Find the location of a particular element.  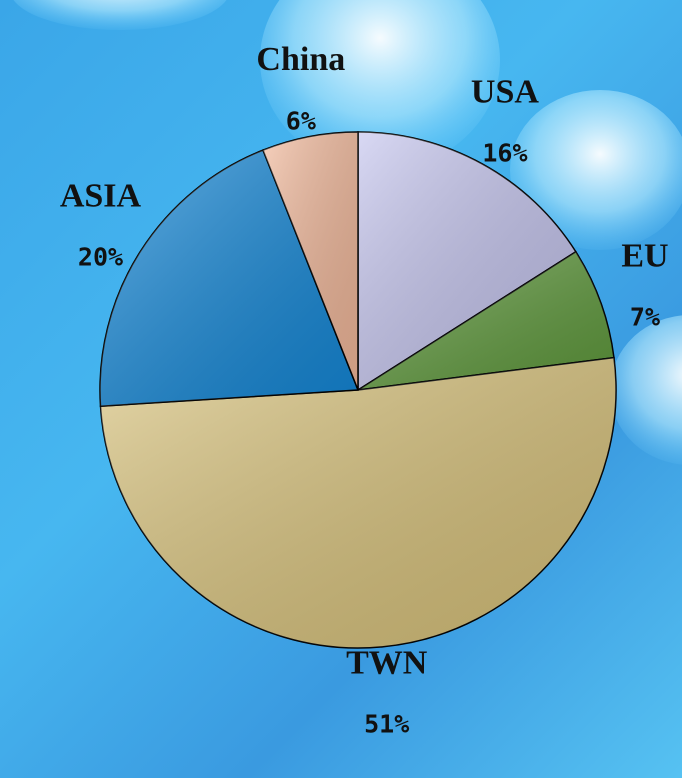

value-label: 7% is located at coordinates (645, 317).